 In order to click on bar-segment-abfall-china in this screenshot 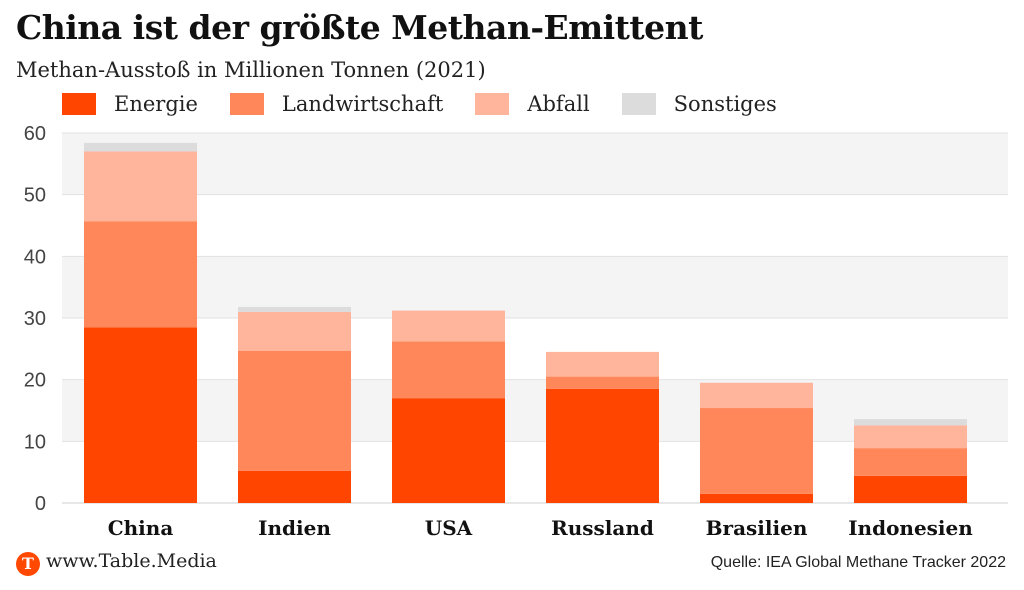, I will do `click(140, 186)`.